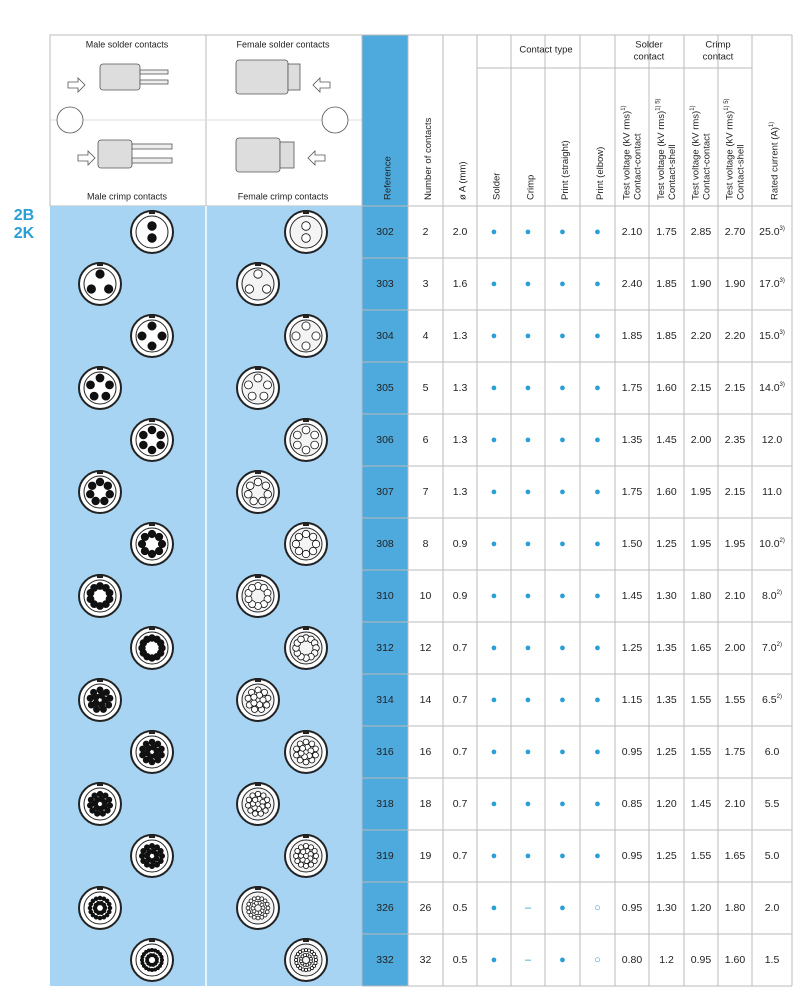  I want to click on cell-rated: 7.02), so click(772, 648).